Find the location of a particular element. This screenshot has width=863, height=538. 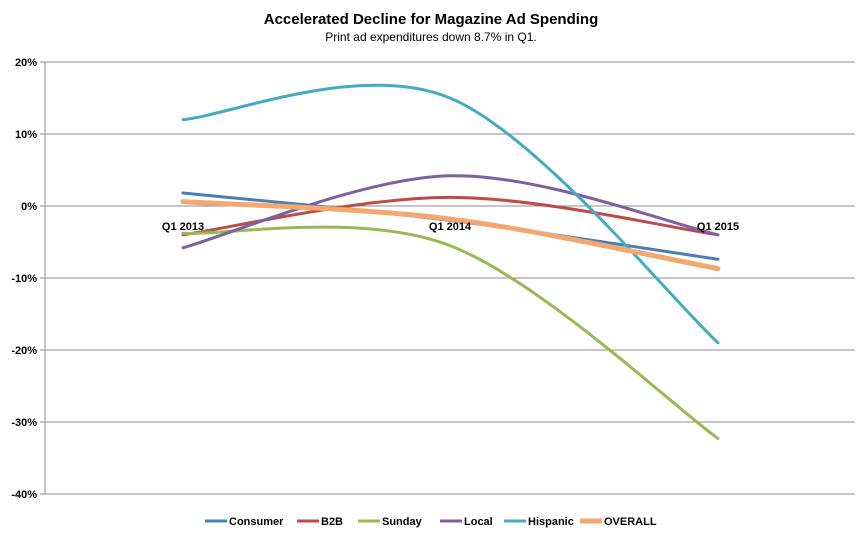

x-axis-labels: Q1 2013 Q1 2014 Q1 2015 is located at coordinates (450, 227).